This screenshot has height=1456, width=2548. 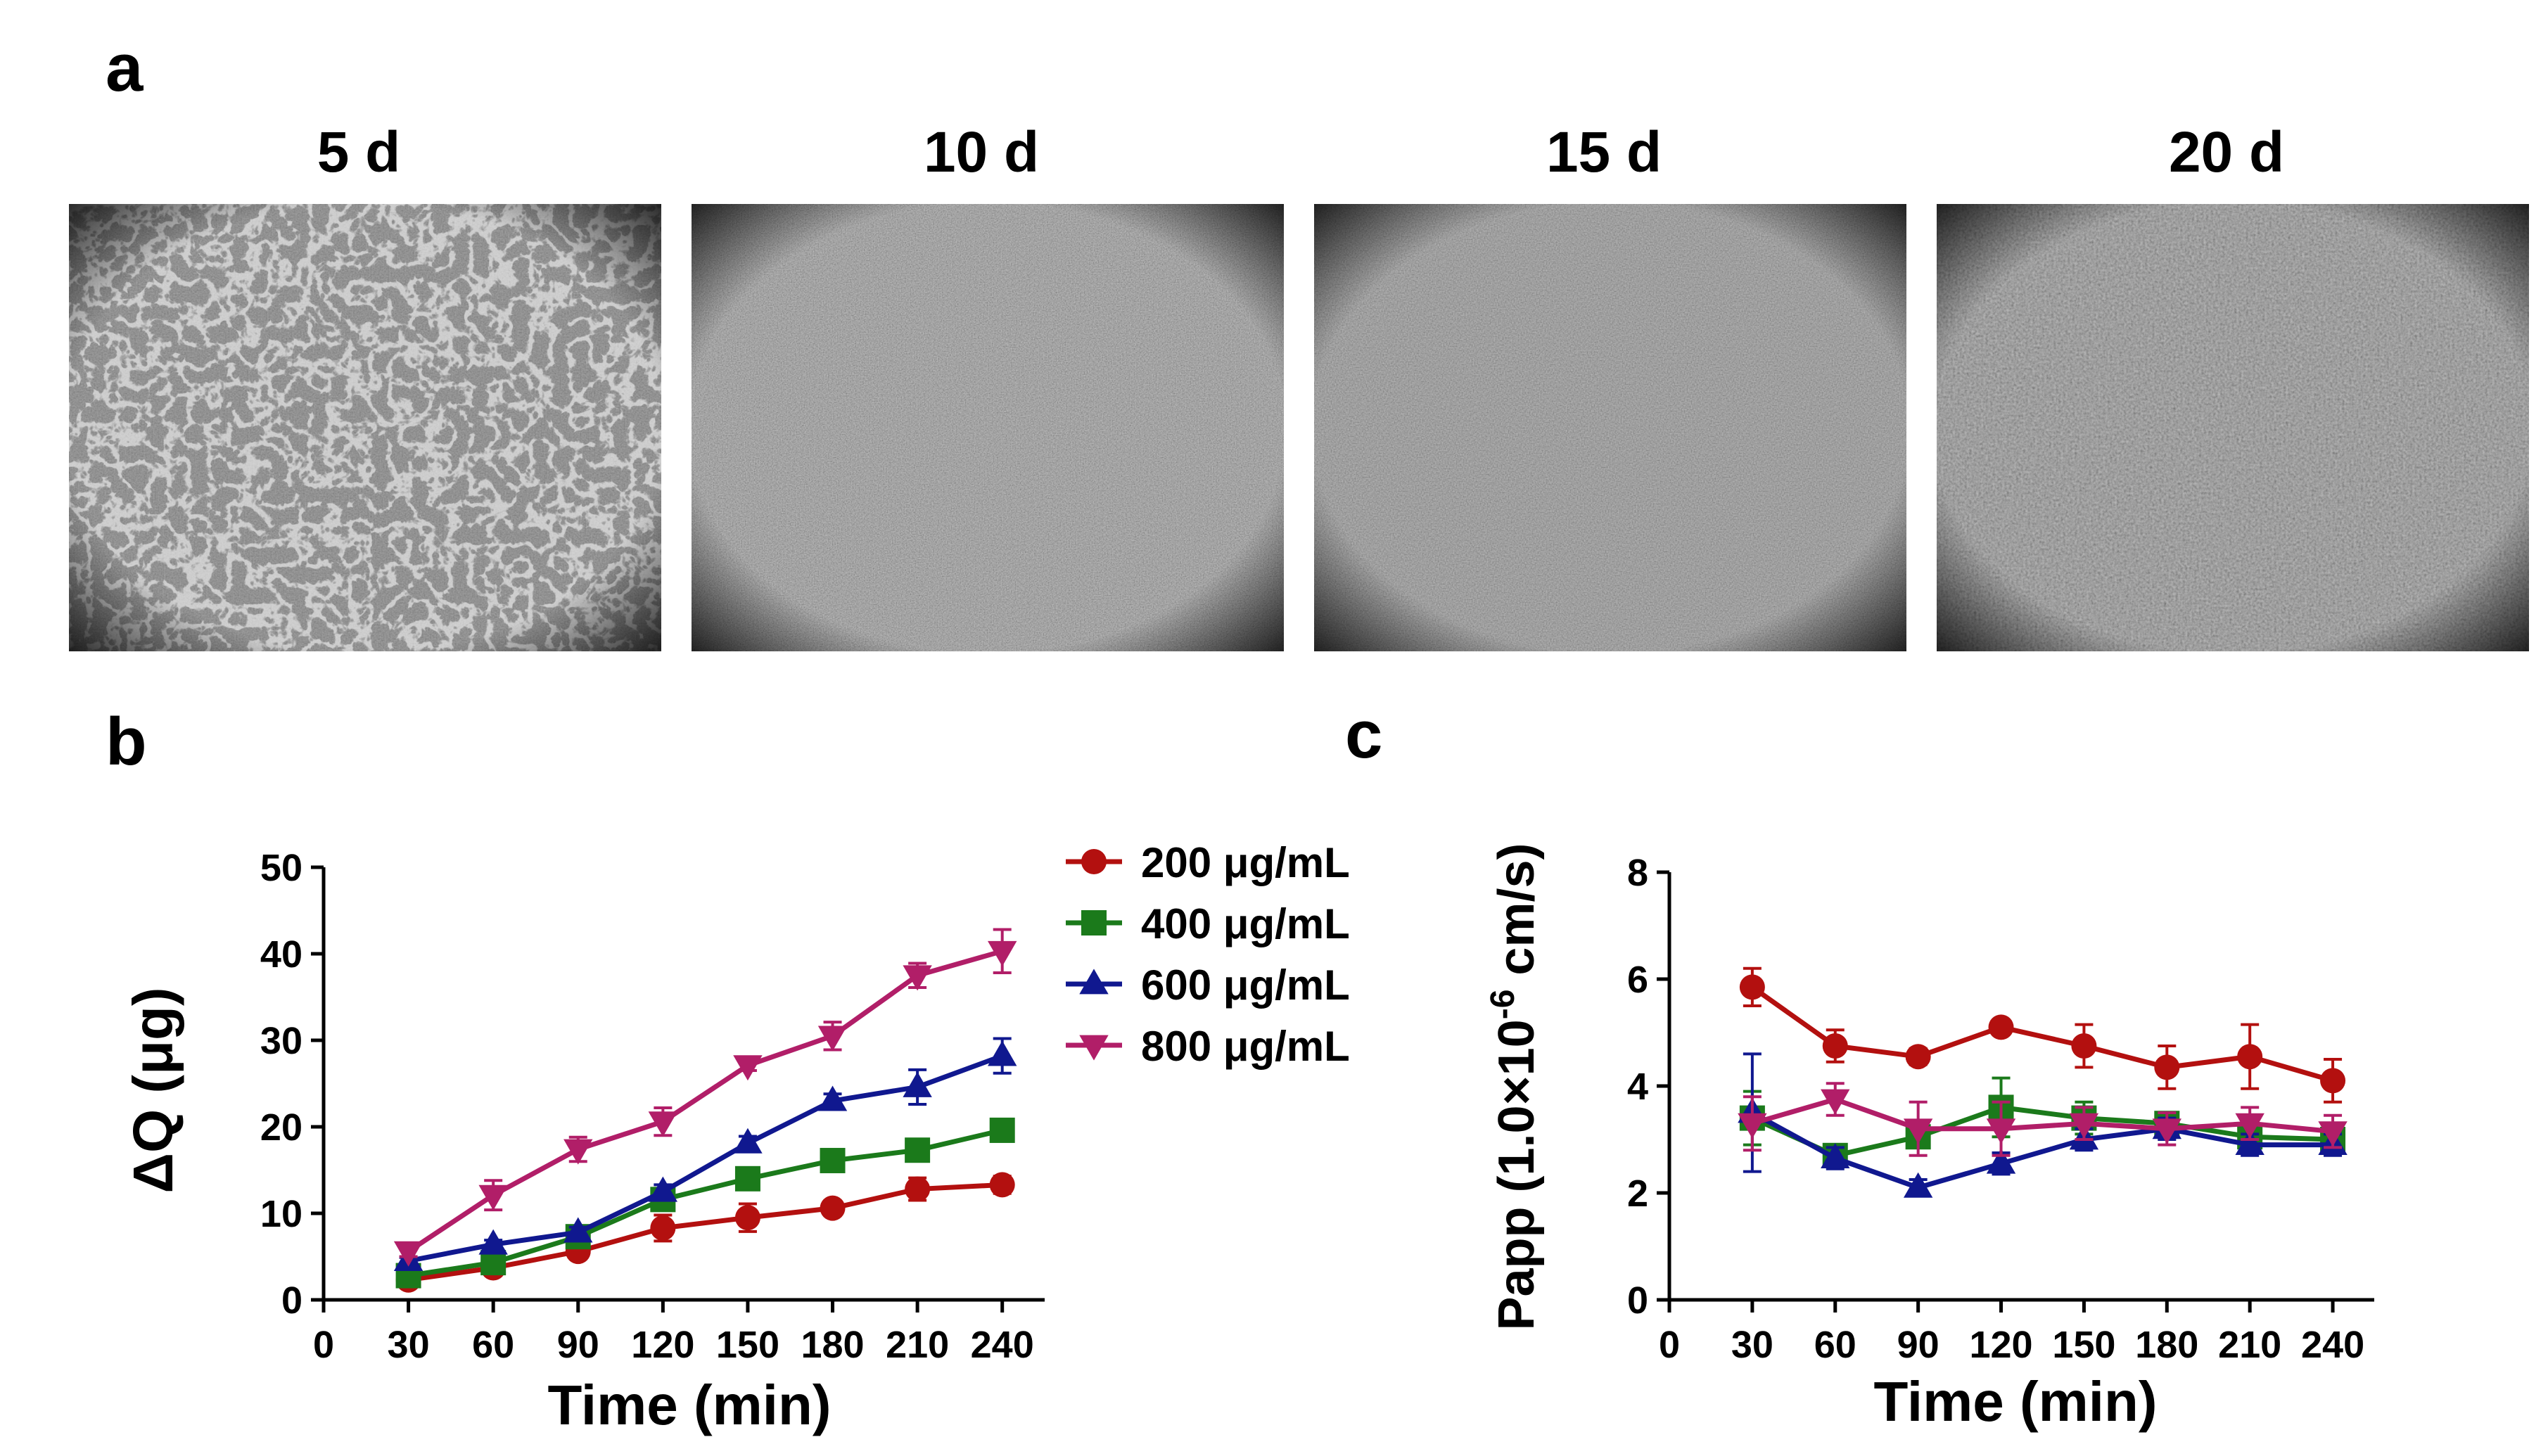 I want to click on chart-b-y-tick-label: 10, so click(x=281, y=1214).